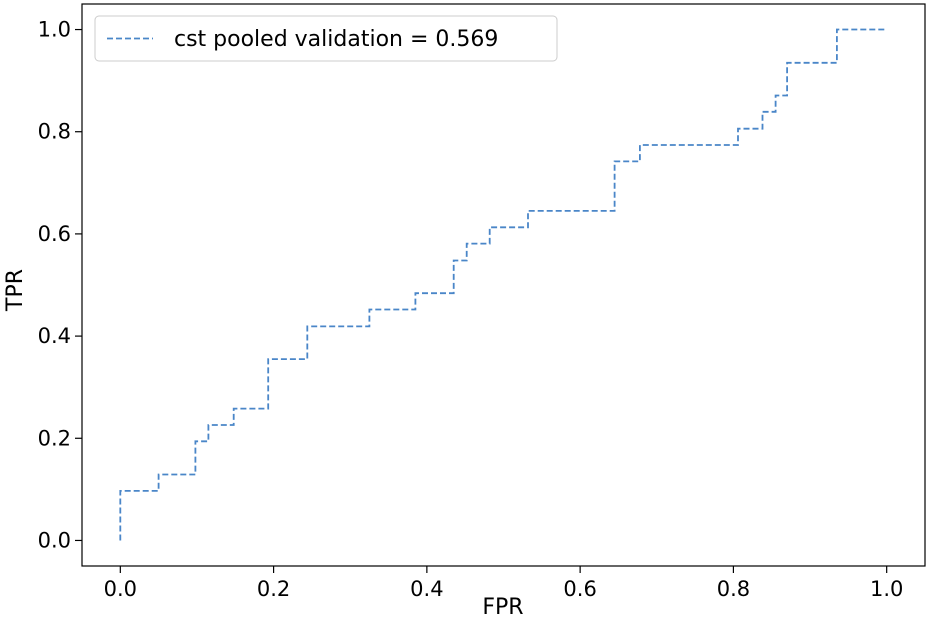 This screenshot has width=931, height=624. I want to click on x-tick-label: 0.2, so click(273, 589).